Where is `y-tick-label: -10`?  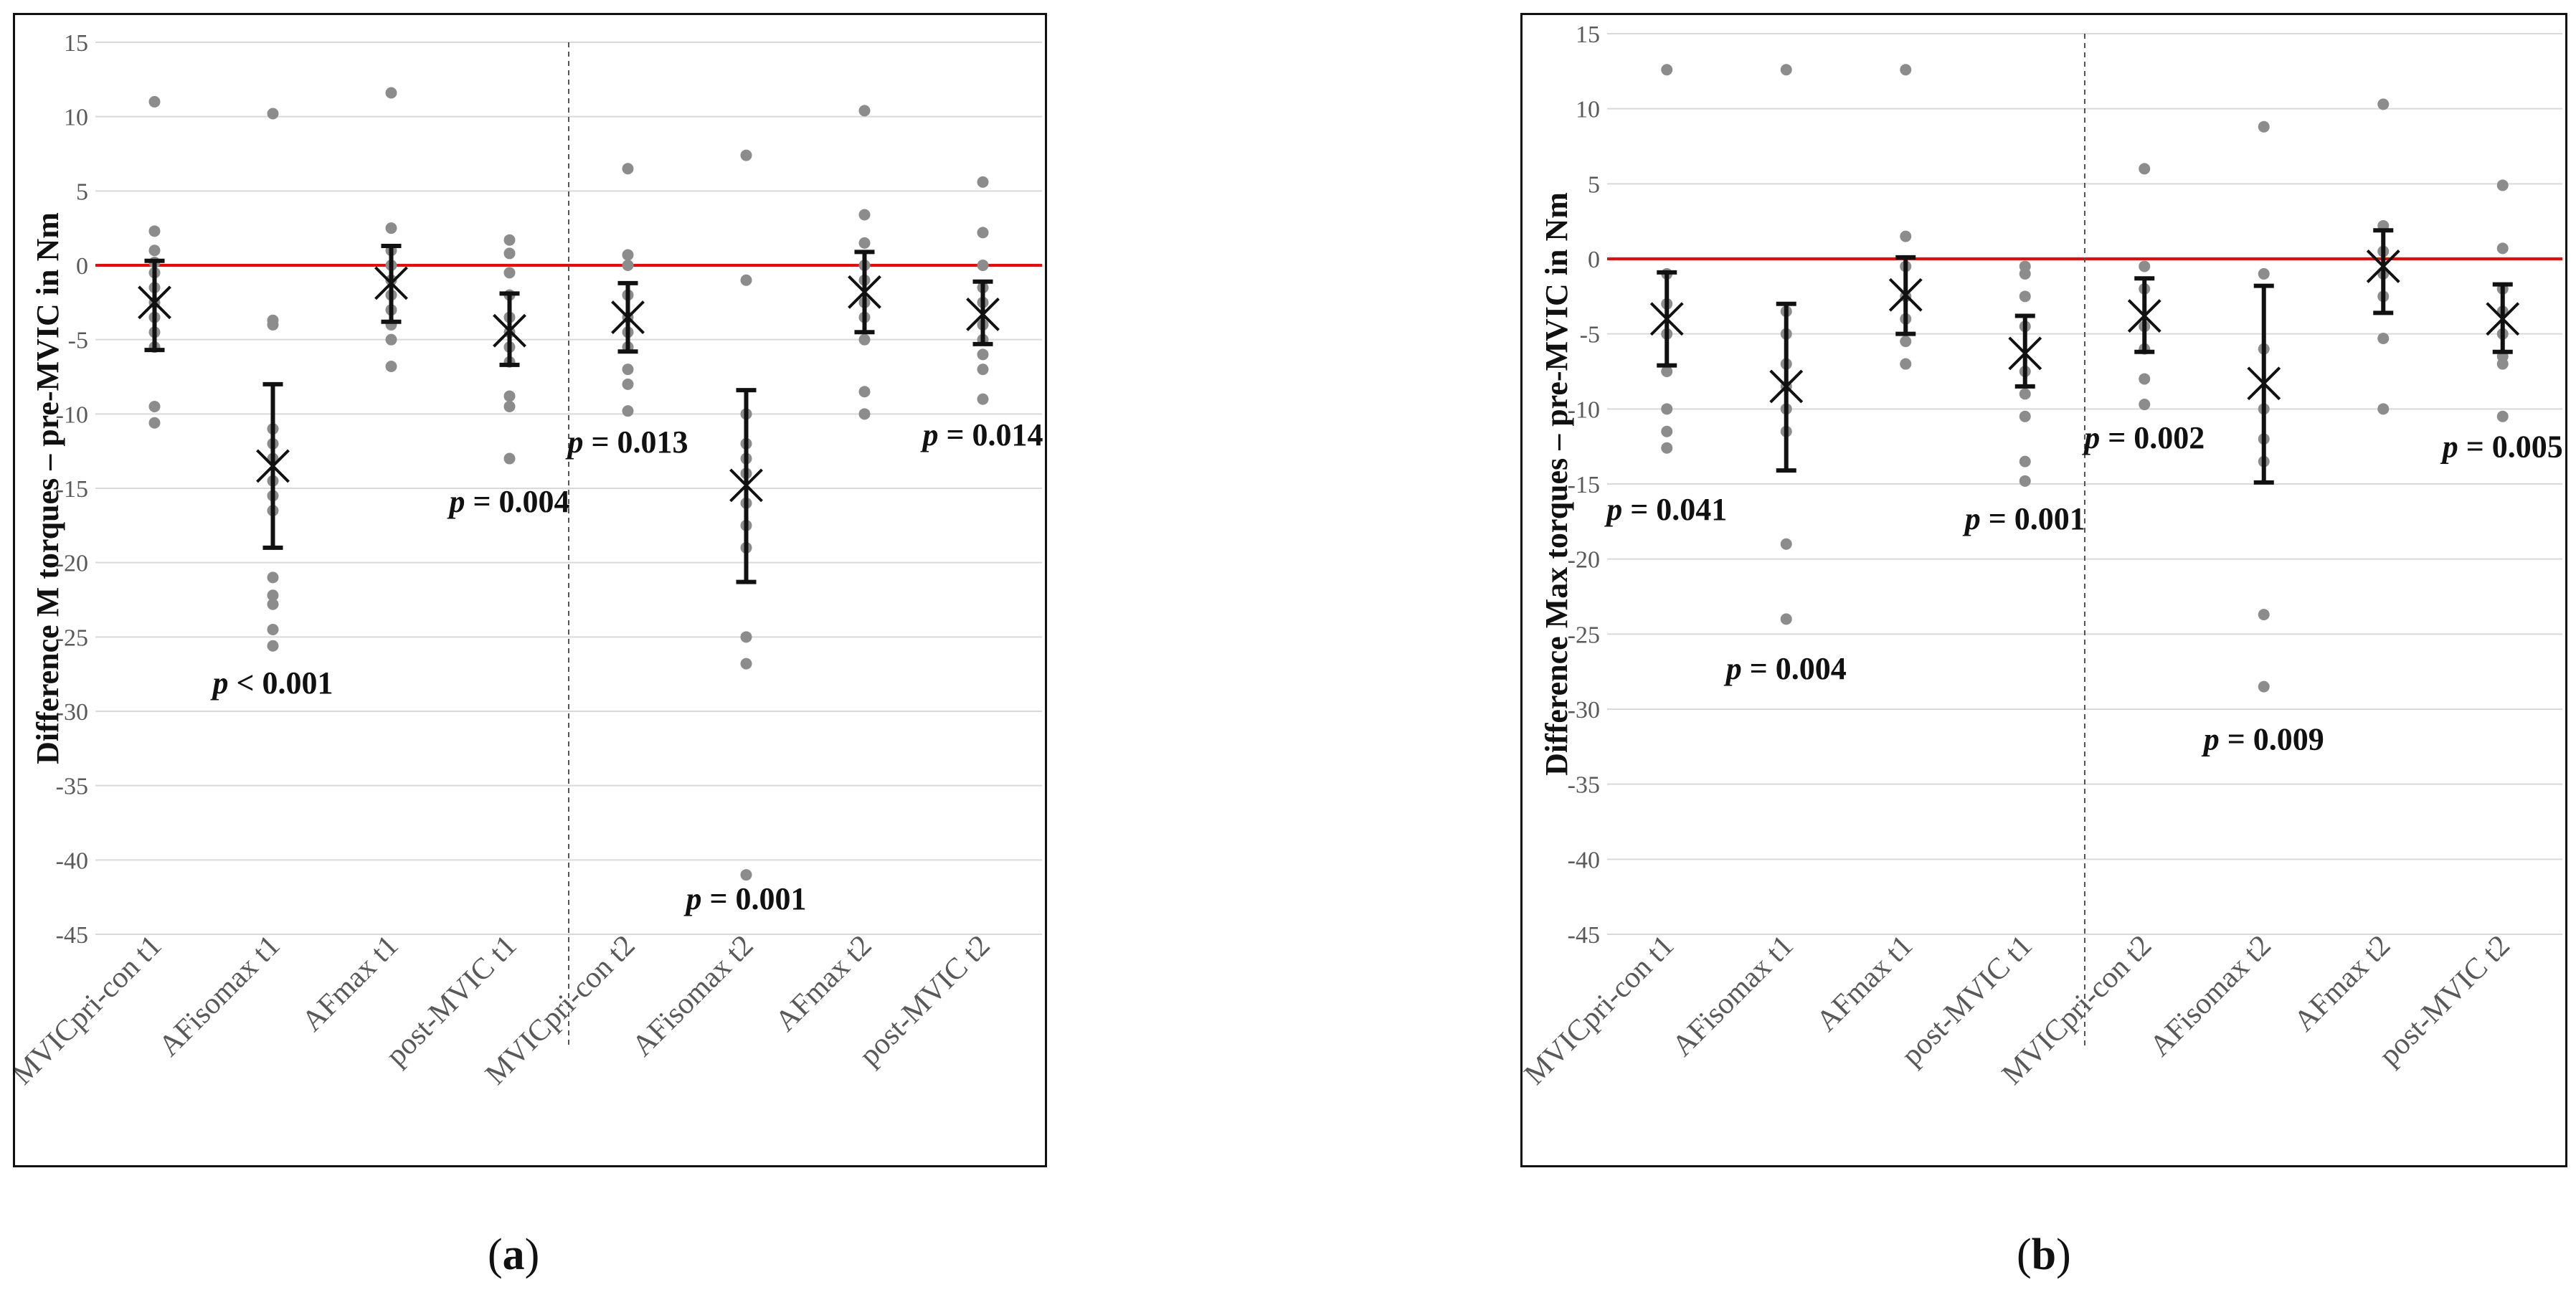
y-tick-label: -10 is located at coordinates (72, 415).